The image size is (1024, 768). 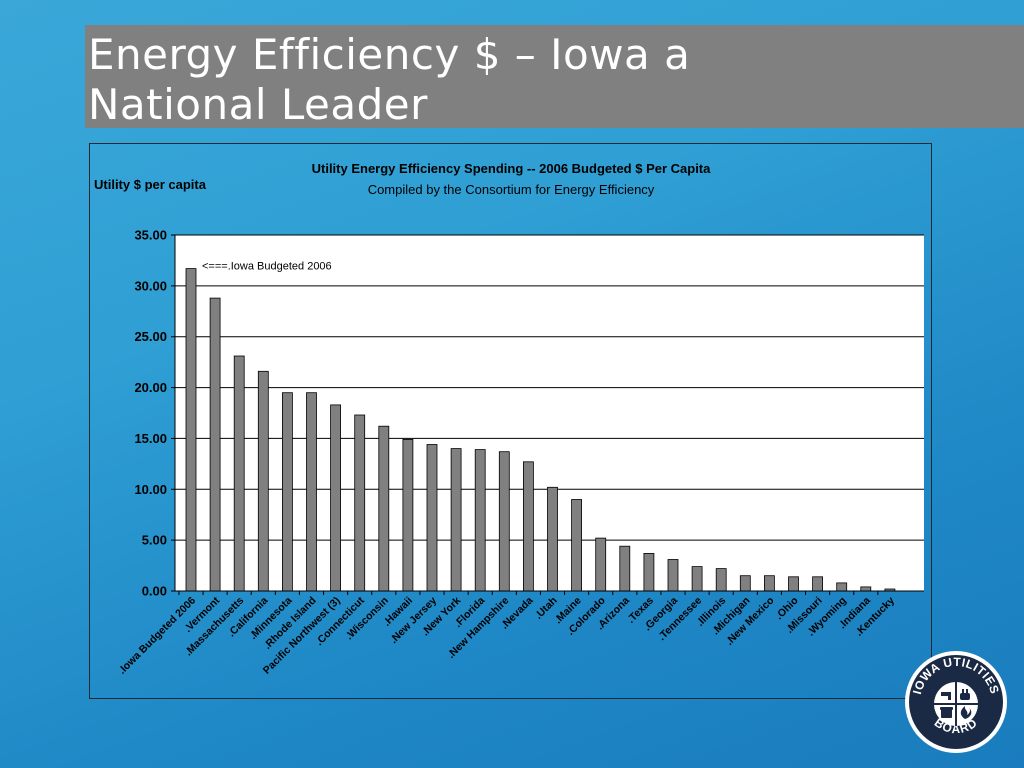 I want to click on y-tick-label: 35.00, so click(x=150, y=235).